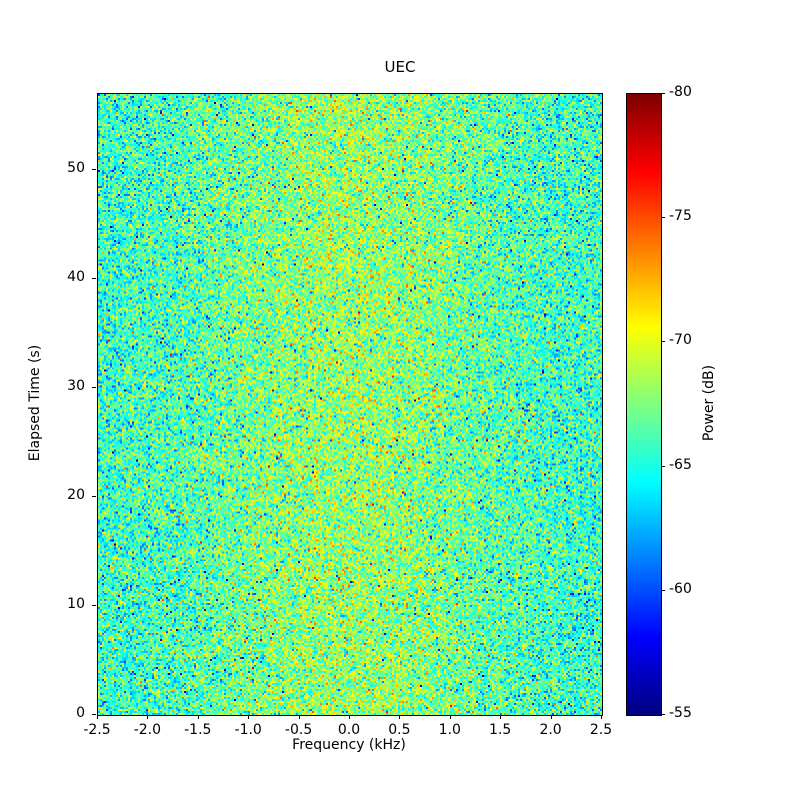  Describe the element at coordinates (709, 403) in the screenshot. I see `colorbar-label: Power (dB)` at that location.